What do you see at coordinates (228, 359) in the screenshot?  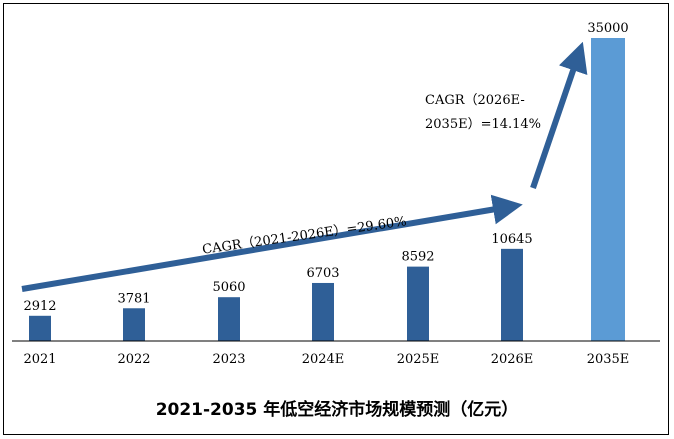 I see `x-tick-label-2023: 2023` at bounding box center [228, 359].